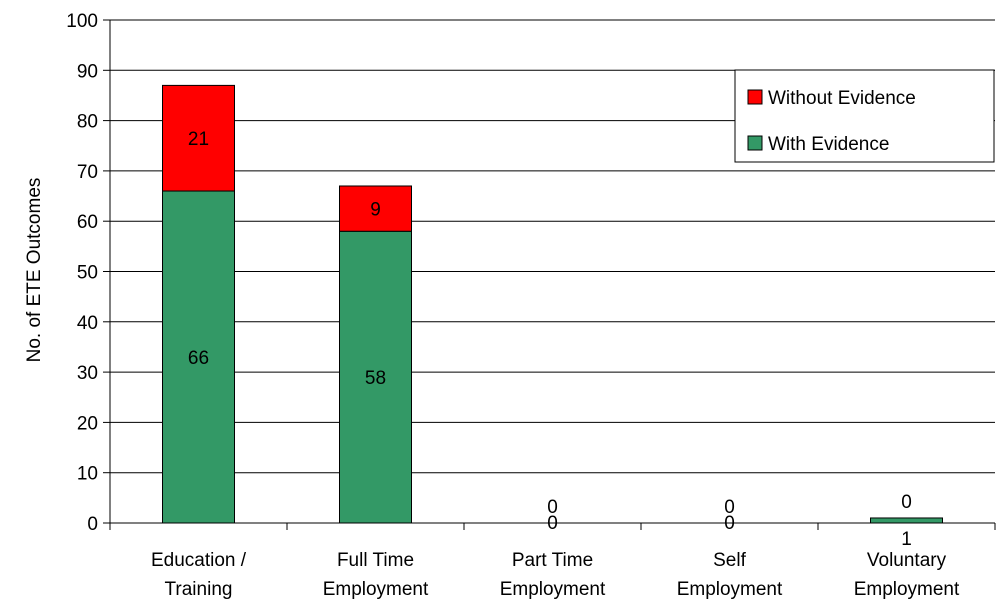  Describe the element at coordinates (87, 323) in the screenshot. I see `y-tick-label: 40` at that location.